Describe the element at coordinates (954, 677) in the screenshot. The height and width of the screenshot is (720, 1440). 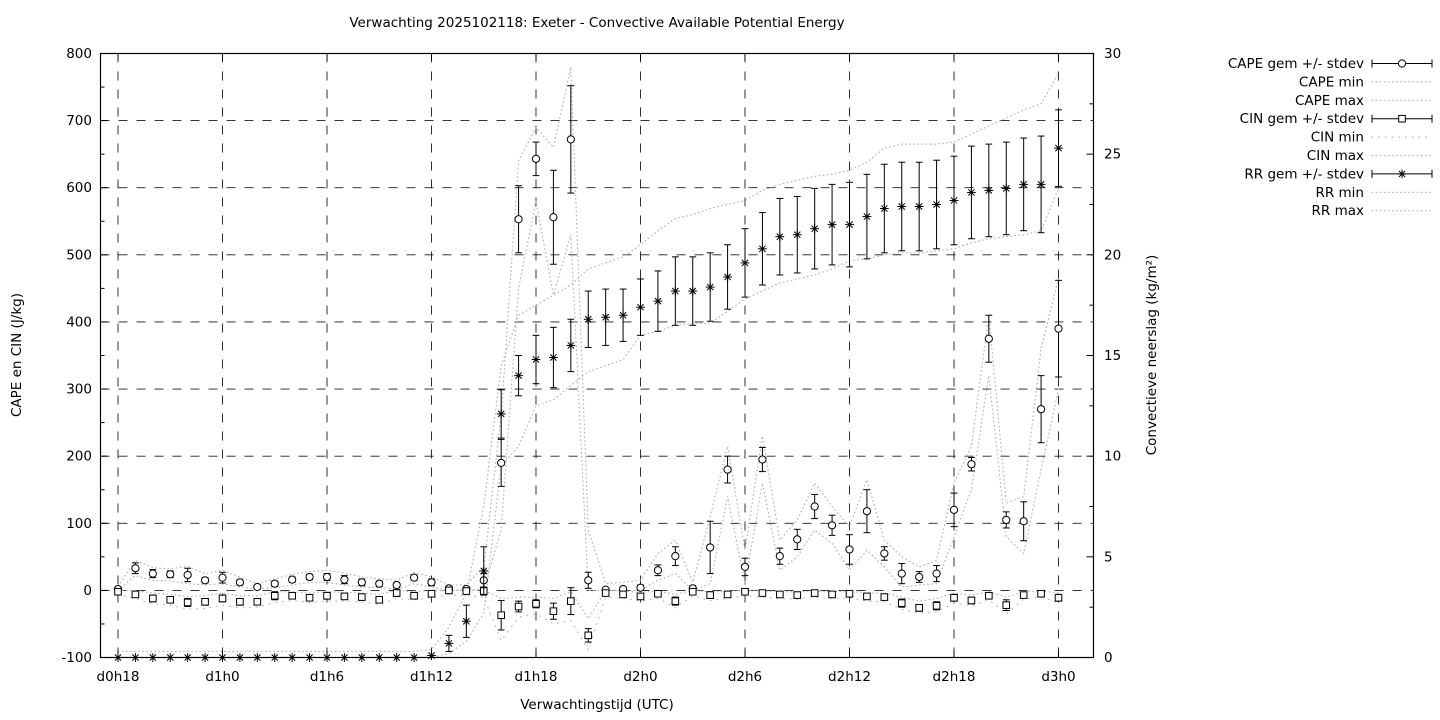
I see `x-tick-label: d2h18` at that location.